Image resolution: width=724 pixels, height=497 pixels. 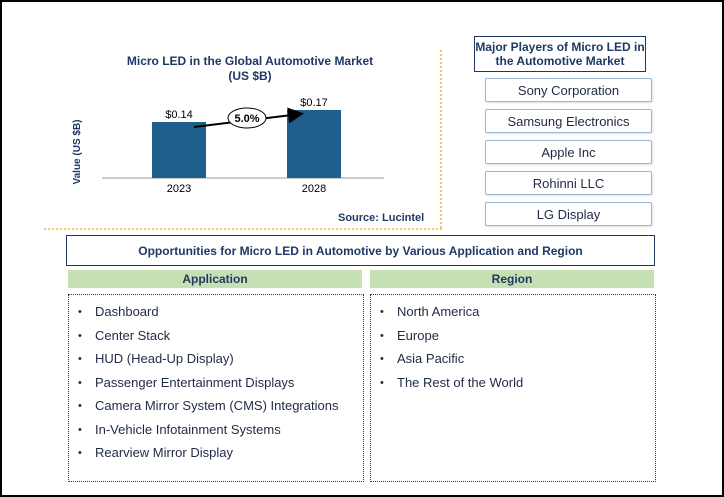 I want to click on application-item: • Rearview Mirror Display, so click(x=216, y=456).